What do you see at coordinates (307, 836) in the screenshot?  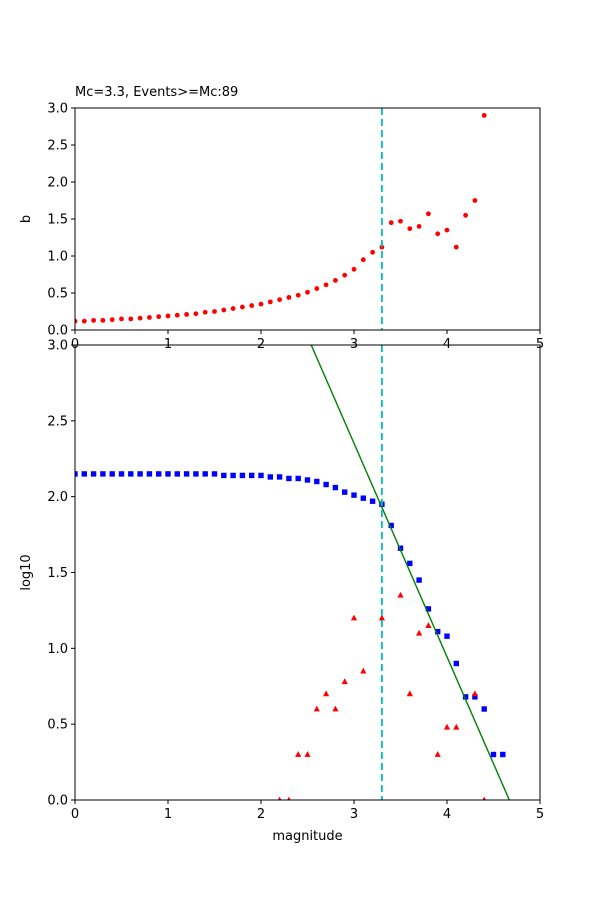 I see `x-axis-label: magnitude` at bounding box center [307, 836].